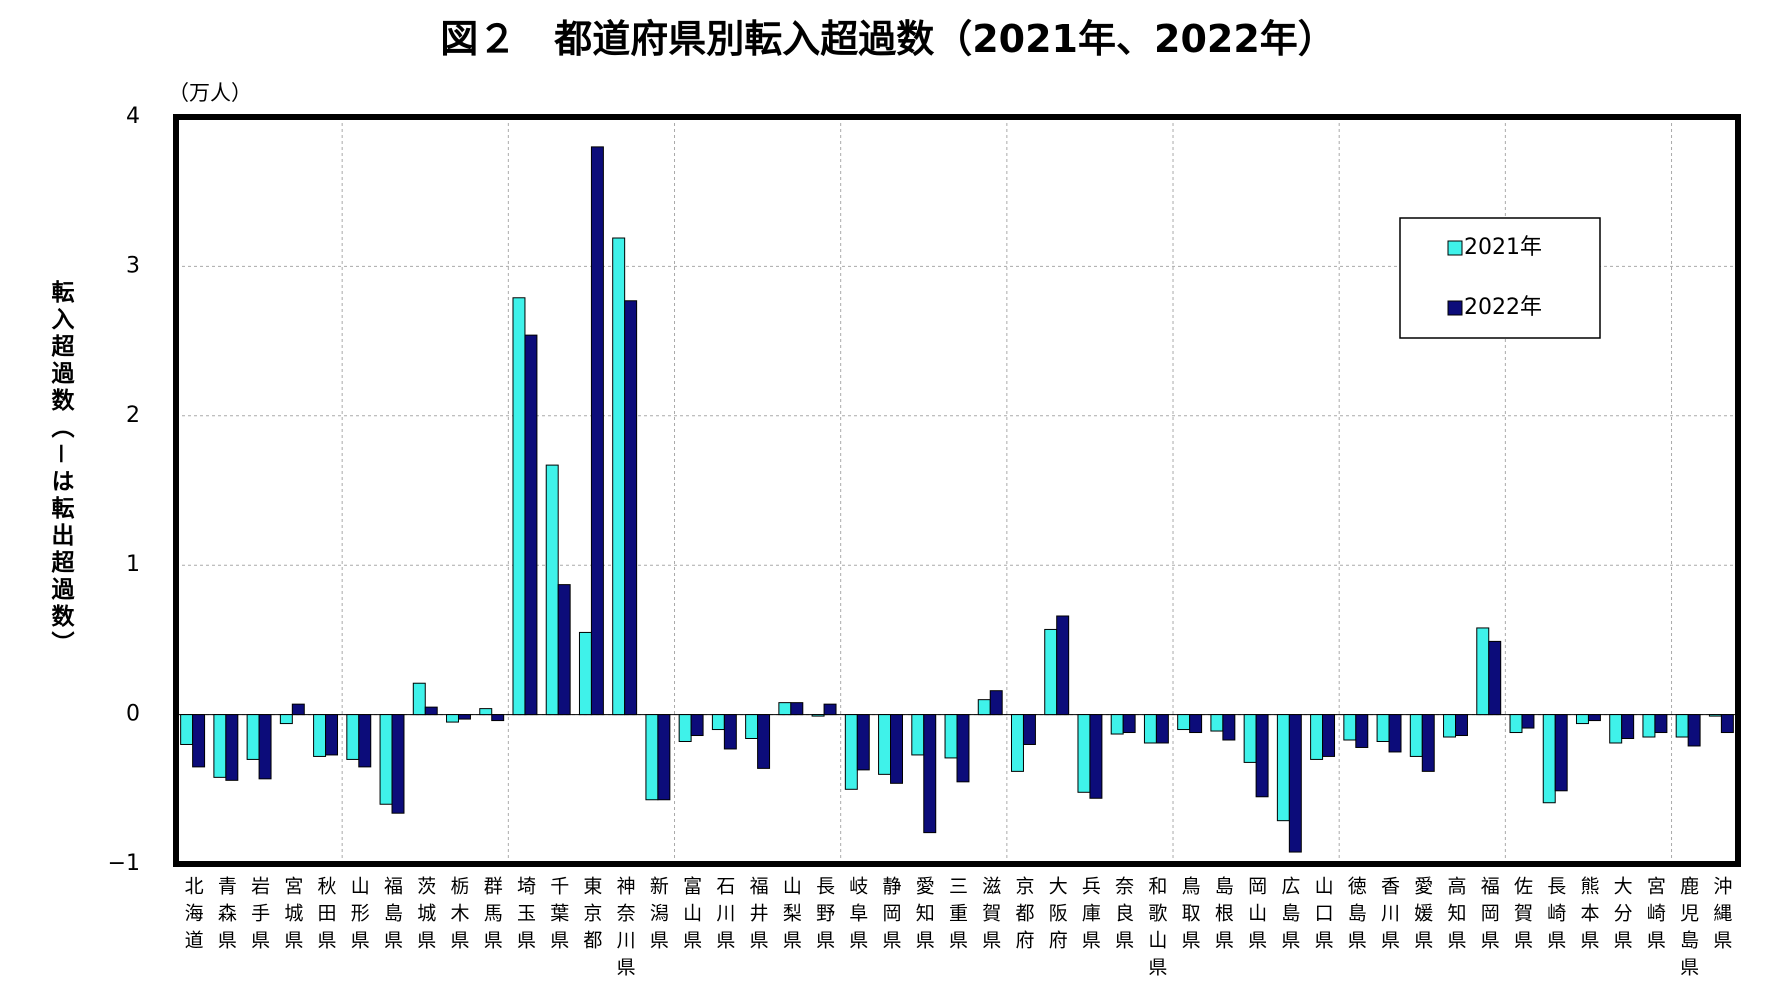 This screenshot has width=1776, height=986. I want to click on x-tick-label: 広島県, so click(1289, 916).